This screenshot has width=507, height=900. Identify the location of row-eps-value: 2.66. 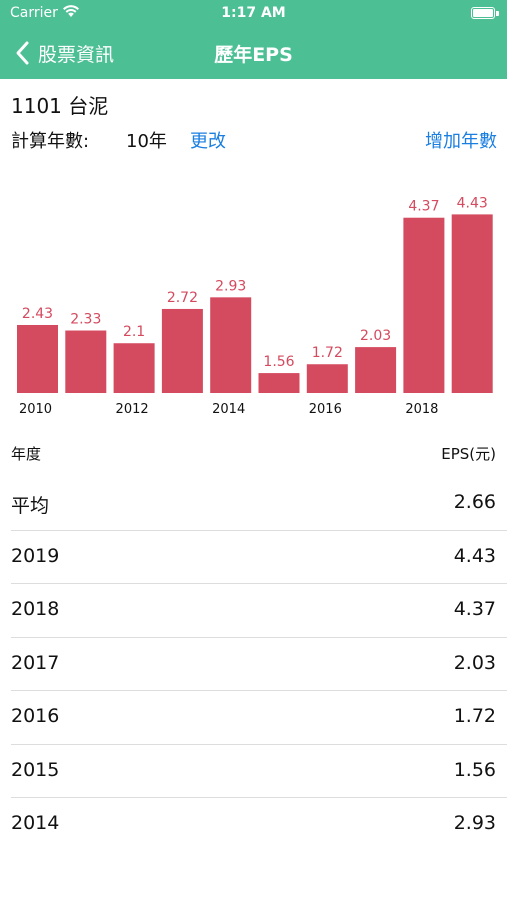
(474, 502).